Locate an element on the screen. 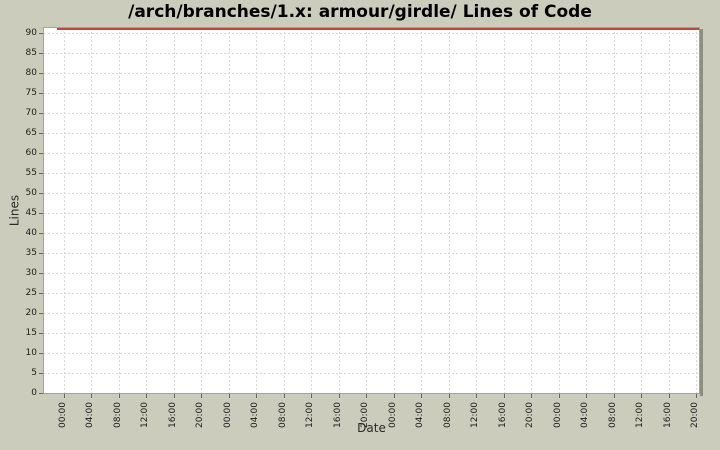  y-tick-label-25: 25 is located at coordinates (31, 293).